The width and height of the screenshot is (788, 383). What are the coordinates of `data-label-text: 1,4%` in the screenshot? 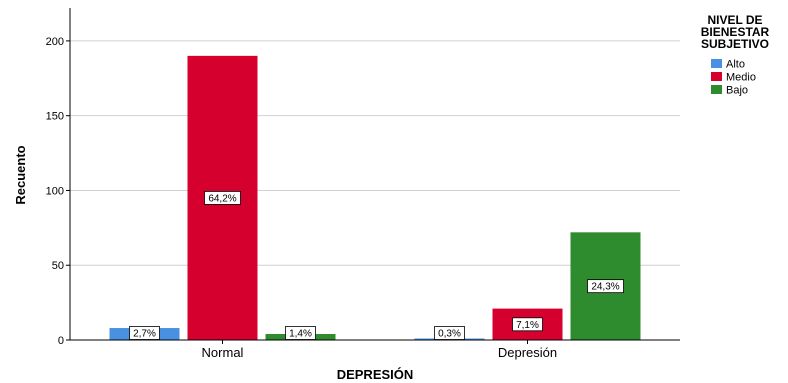 It's located at (300, 334).